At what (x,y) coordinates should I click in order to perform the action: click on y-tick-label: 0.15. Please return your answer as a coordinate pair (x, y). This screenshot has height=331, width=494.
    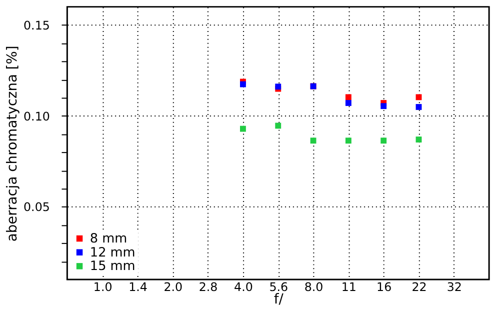
    Looking at the image, I should click on (37, 25).